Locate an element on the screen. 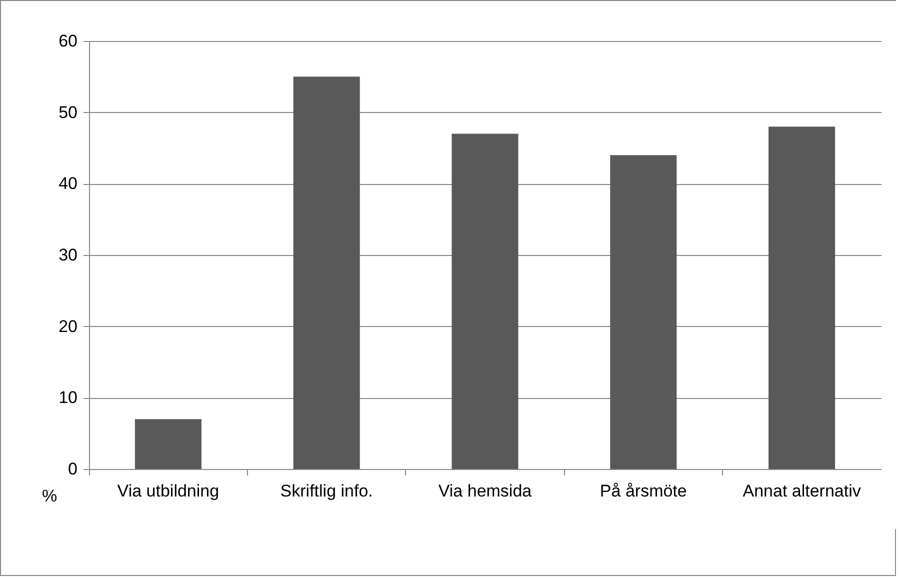 The width and height of the screenshot is (900, 580). x-tick-label: Skriftlig info. is located at coordinates (326, 491).